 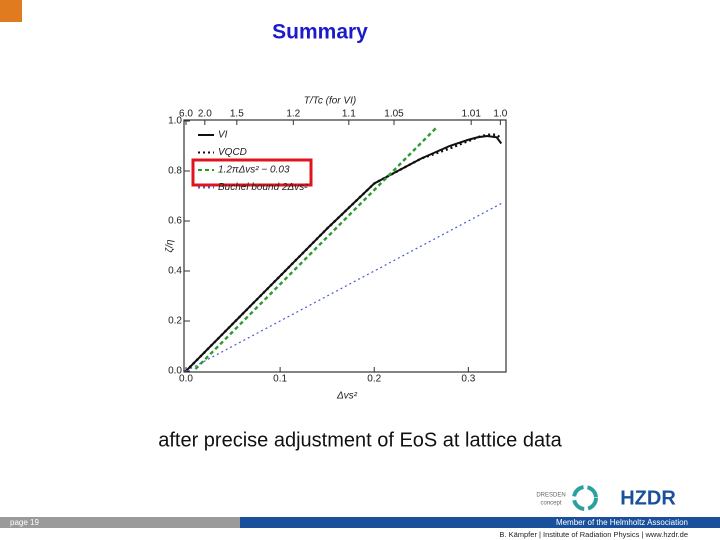 I want to click on y-axis-title: ζ/η, so click(x=170, y=245).